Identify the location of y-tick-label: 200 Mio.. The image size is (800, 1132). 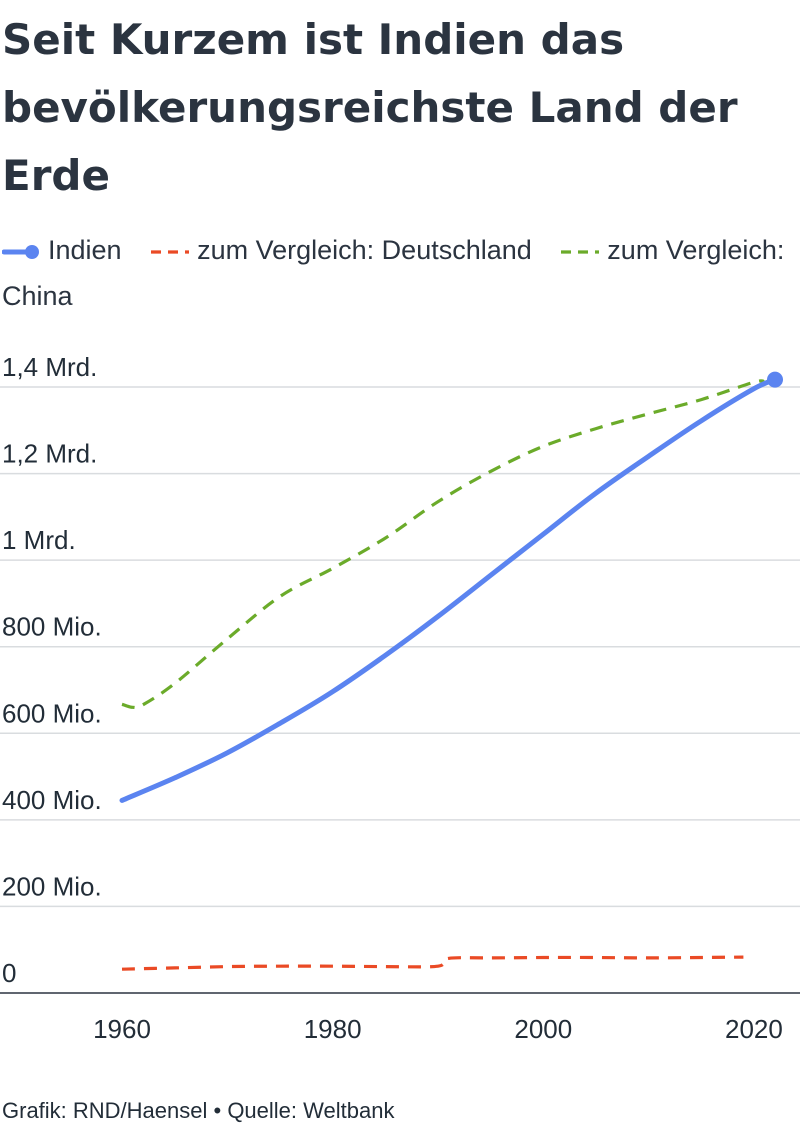
(52, 886).